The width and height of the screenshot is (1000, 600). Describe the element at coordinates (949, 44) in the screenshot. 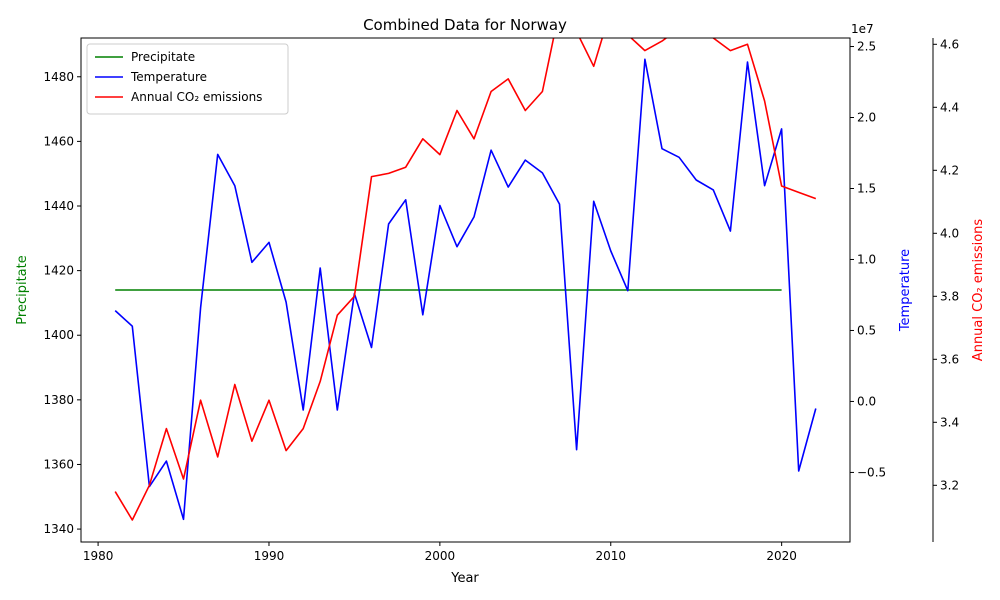

I see `co2-tick-label: 4.6` at that location.